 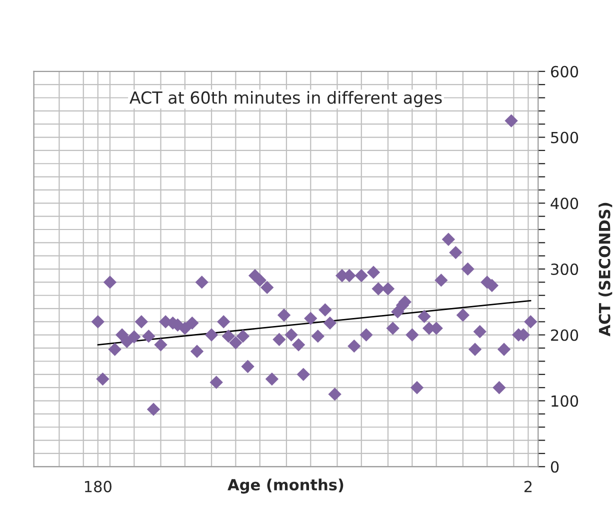 What do you see at coordinates (564, 72) in the screenshot?
I see `y-tick-label: 600` at bounding box center [564, 72].